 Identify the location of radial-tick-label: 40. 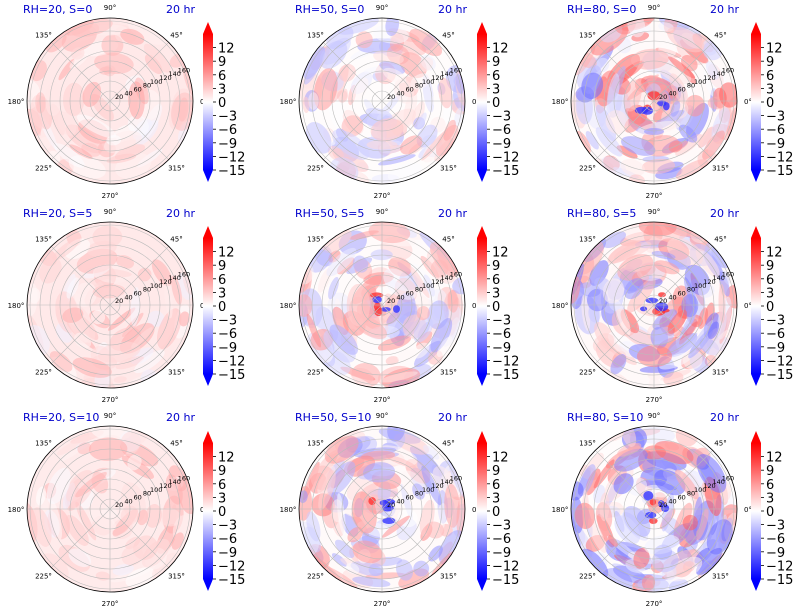
(672, 93).